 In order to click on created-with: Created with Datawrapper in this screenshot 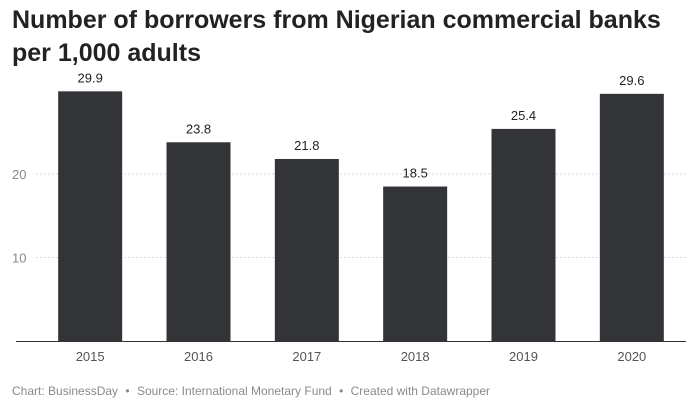, I will do `click(420, 391)`.